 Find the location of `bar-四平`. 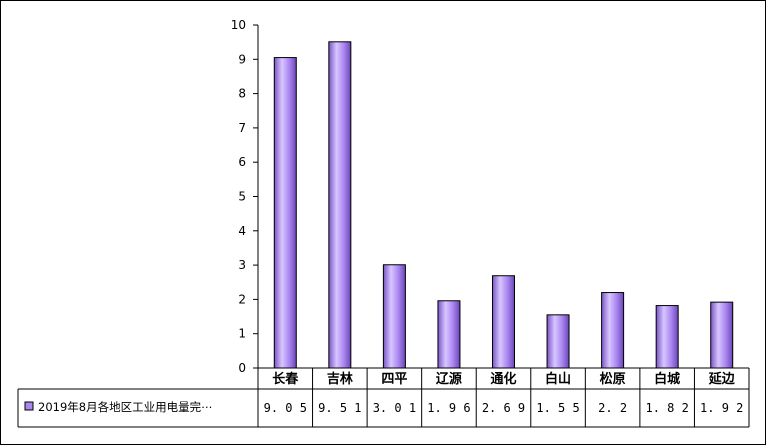

bar-四平 is located at coordinates (394, 316).